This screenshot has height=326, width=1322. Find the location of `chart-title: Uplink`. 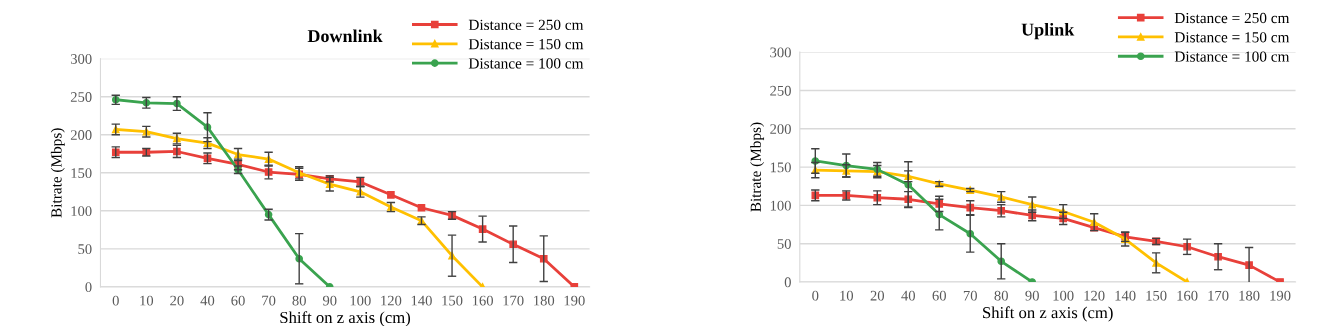

chart-title: Uplink is located at coordinates (1048, 31).